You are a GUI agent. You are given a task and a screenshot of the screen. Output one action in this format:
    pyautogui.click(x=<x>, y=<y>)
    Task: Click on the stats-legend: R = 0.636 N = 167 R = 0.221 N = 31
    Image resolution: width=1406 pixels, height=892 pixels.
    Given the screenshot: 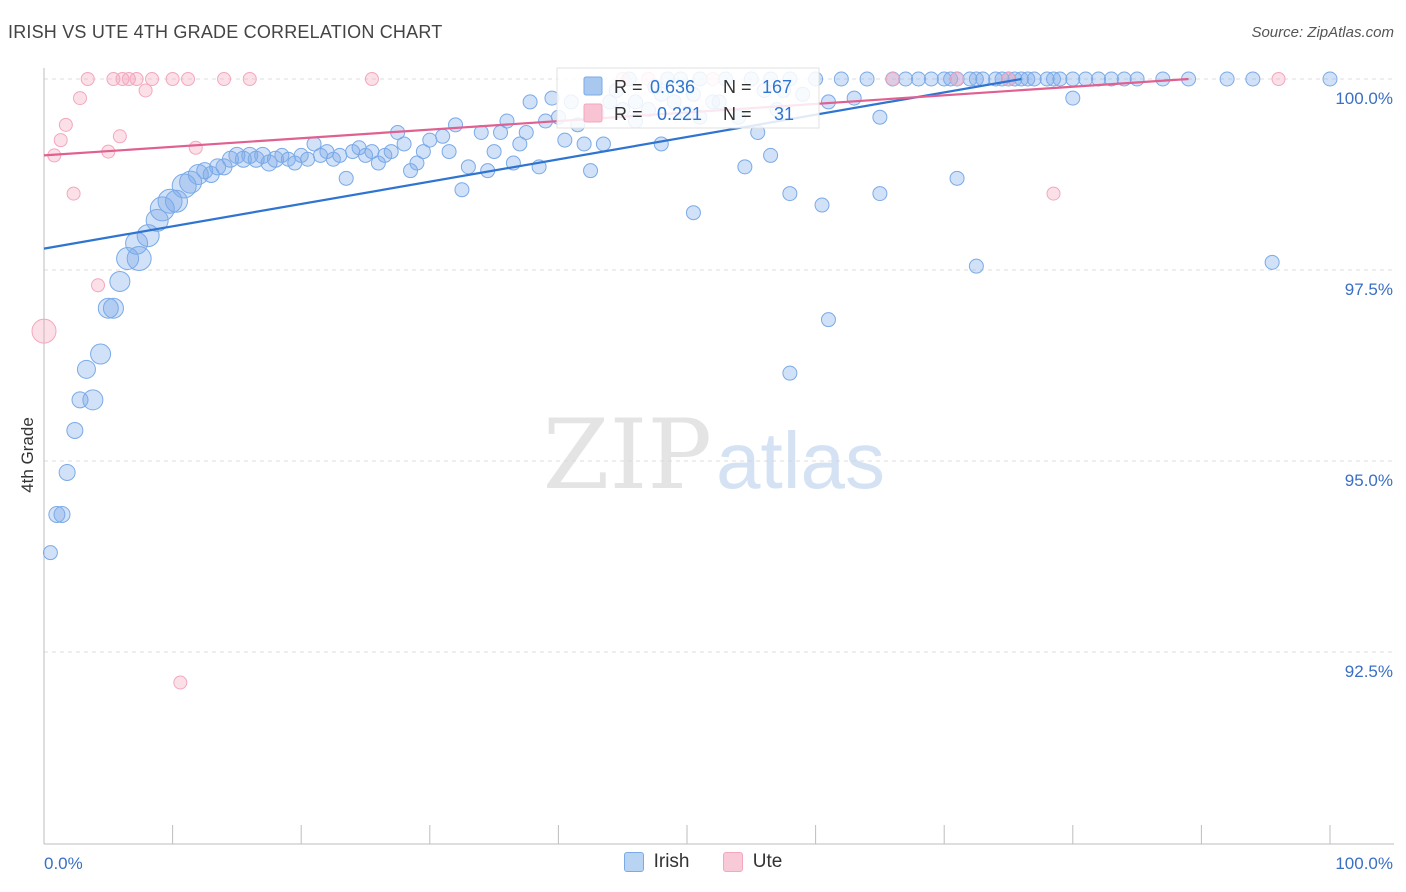 What is the action you would take?
    pyautogui.click(x=688, y=98)
    